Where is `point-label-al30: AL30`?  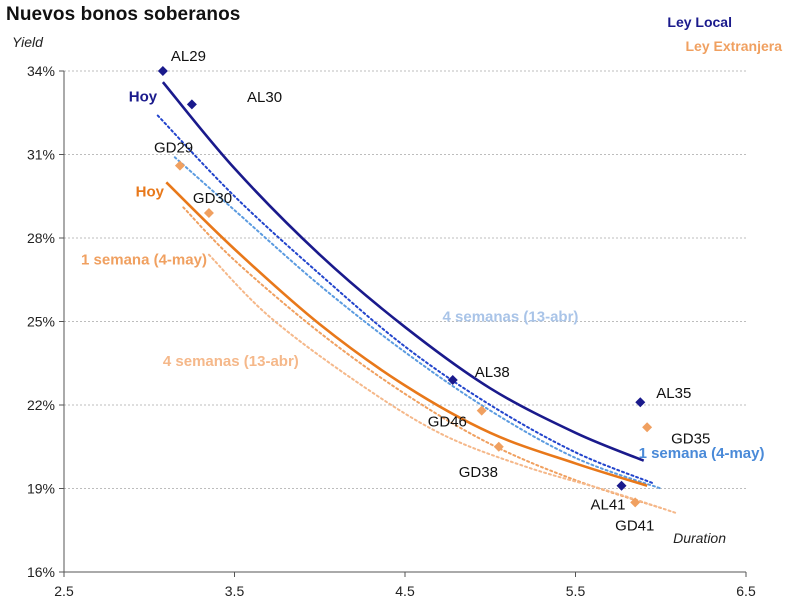
point-label-al30: AL30 is located at coordinates (264, 97).